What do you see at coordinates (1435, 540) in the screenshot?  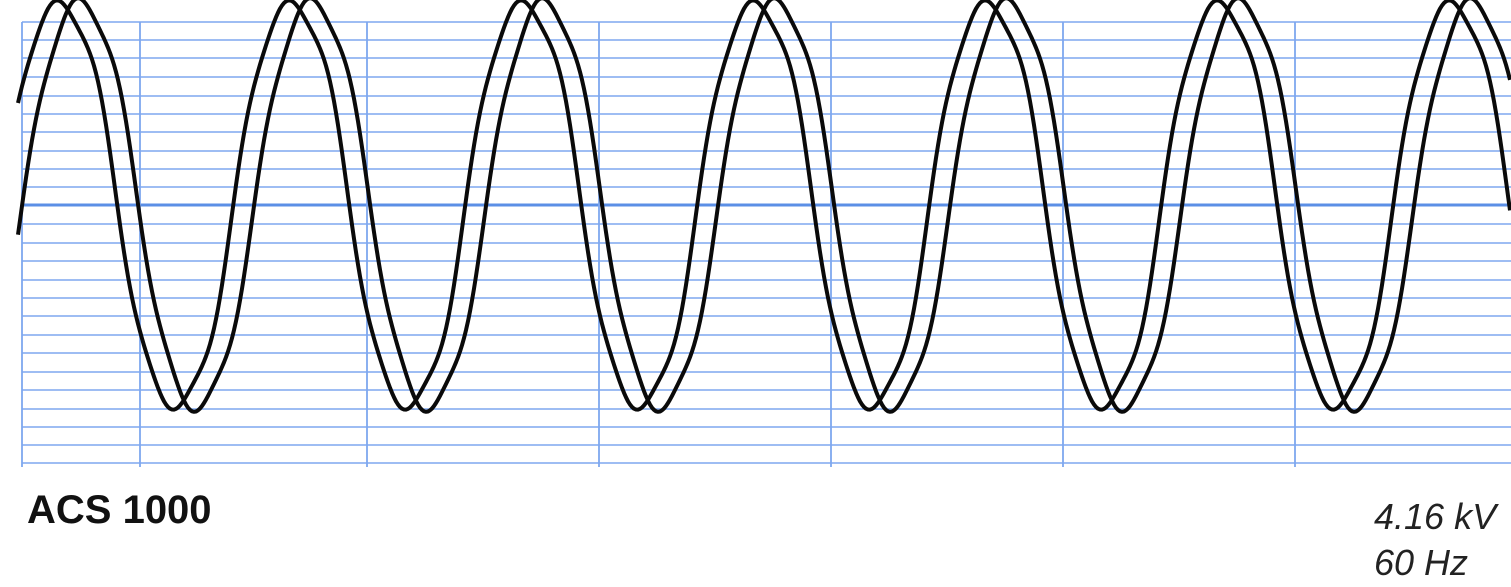 I see `rating-labels: 4.16 kV 60 Hz` at bounding box center [1435, 540].